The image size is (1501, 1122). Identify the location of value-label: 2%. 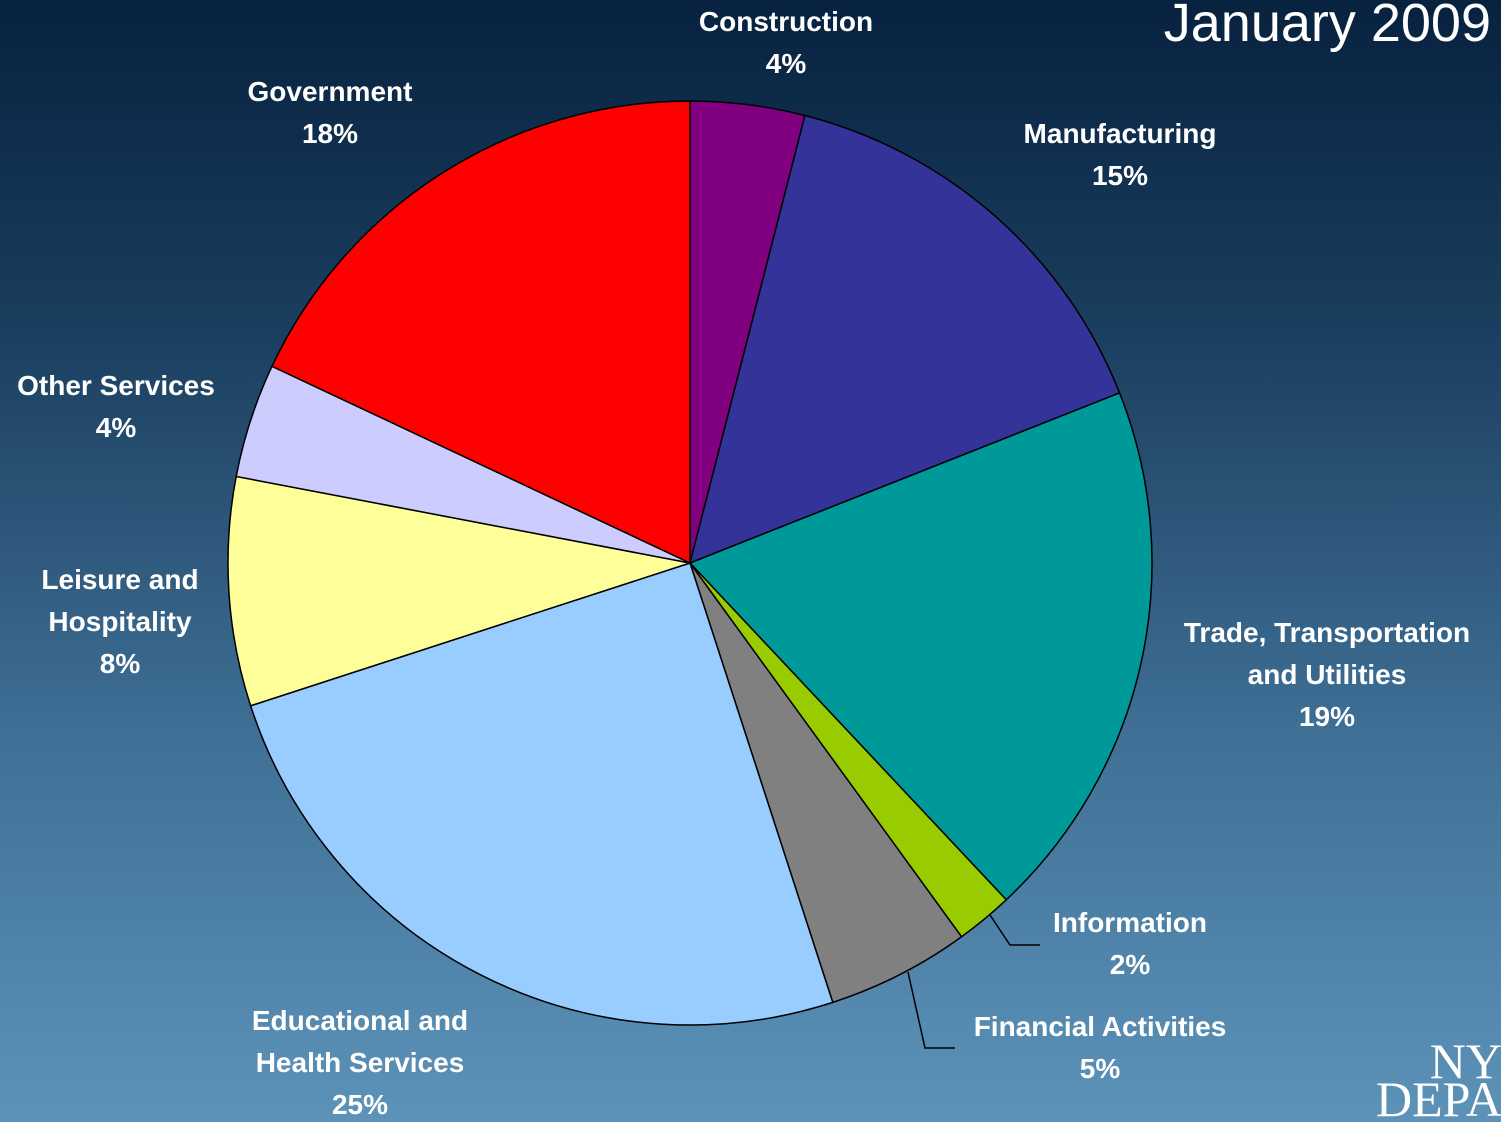
(1130, 964).